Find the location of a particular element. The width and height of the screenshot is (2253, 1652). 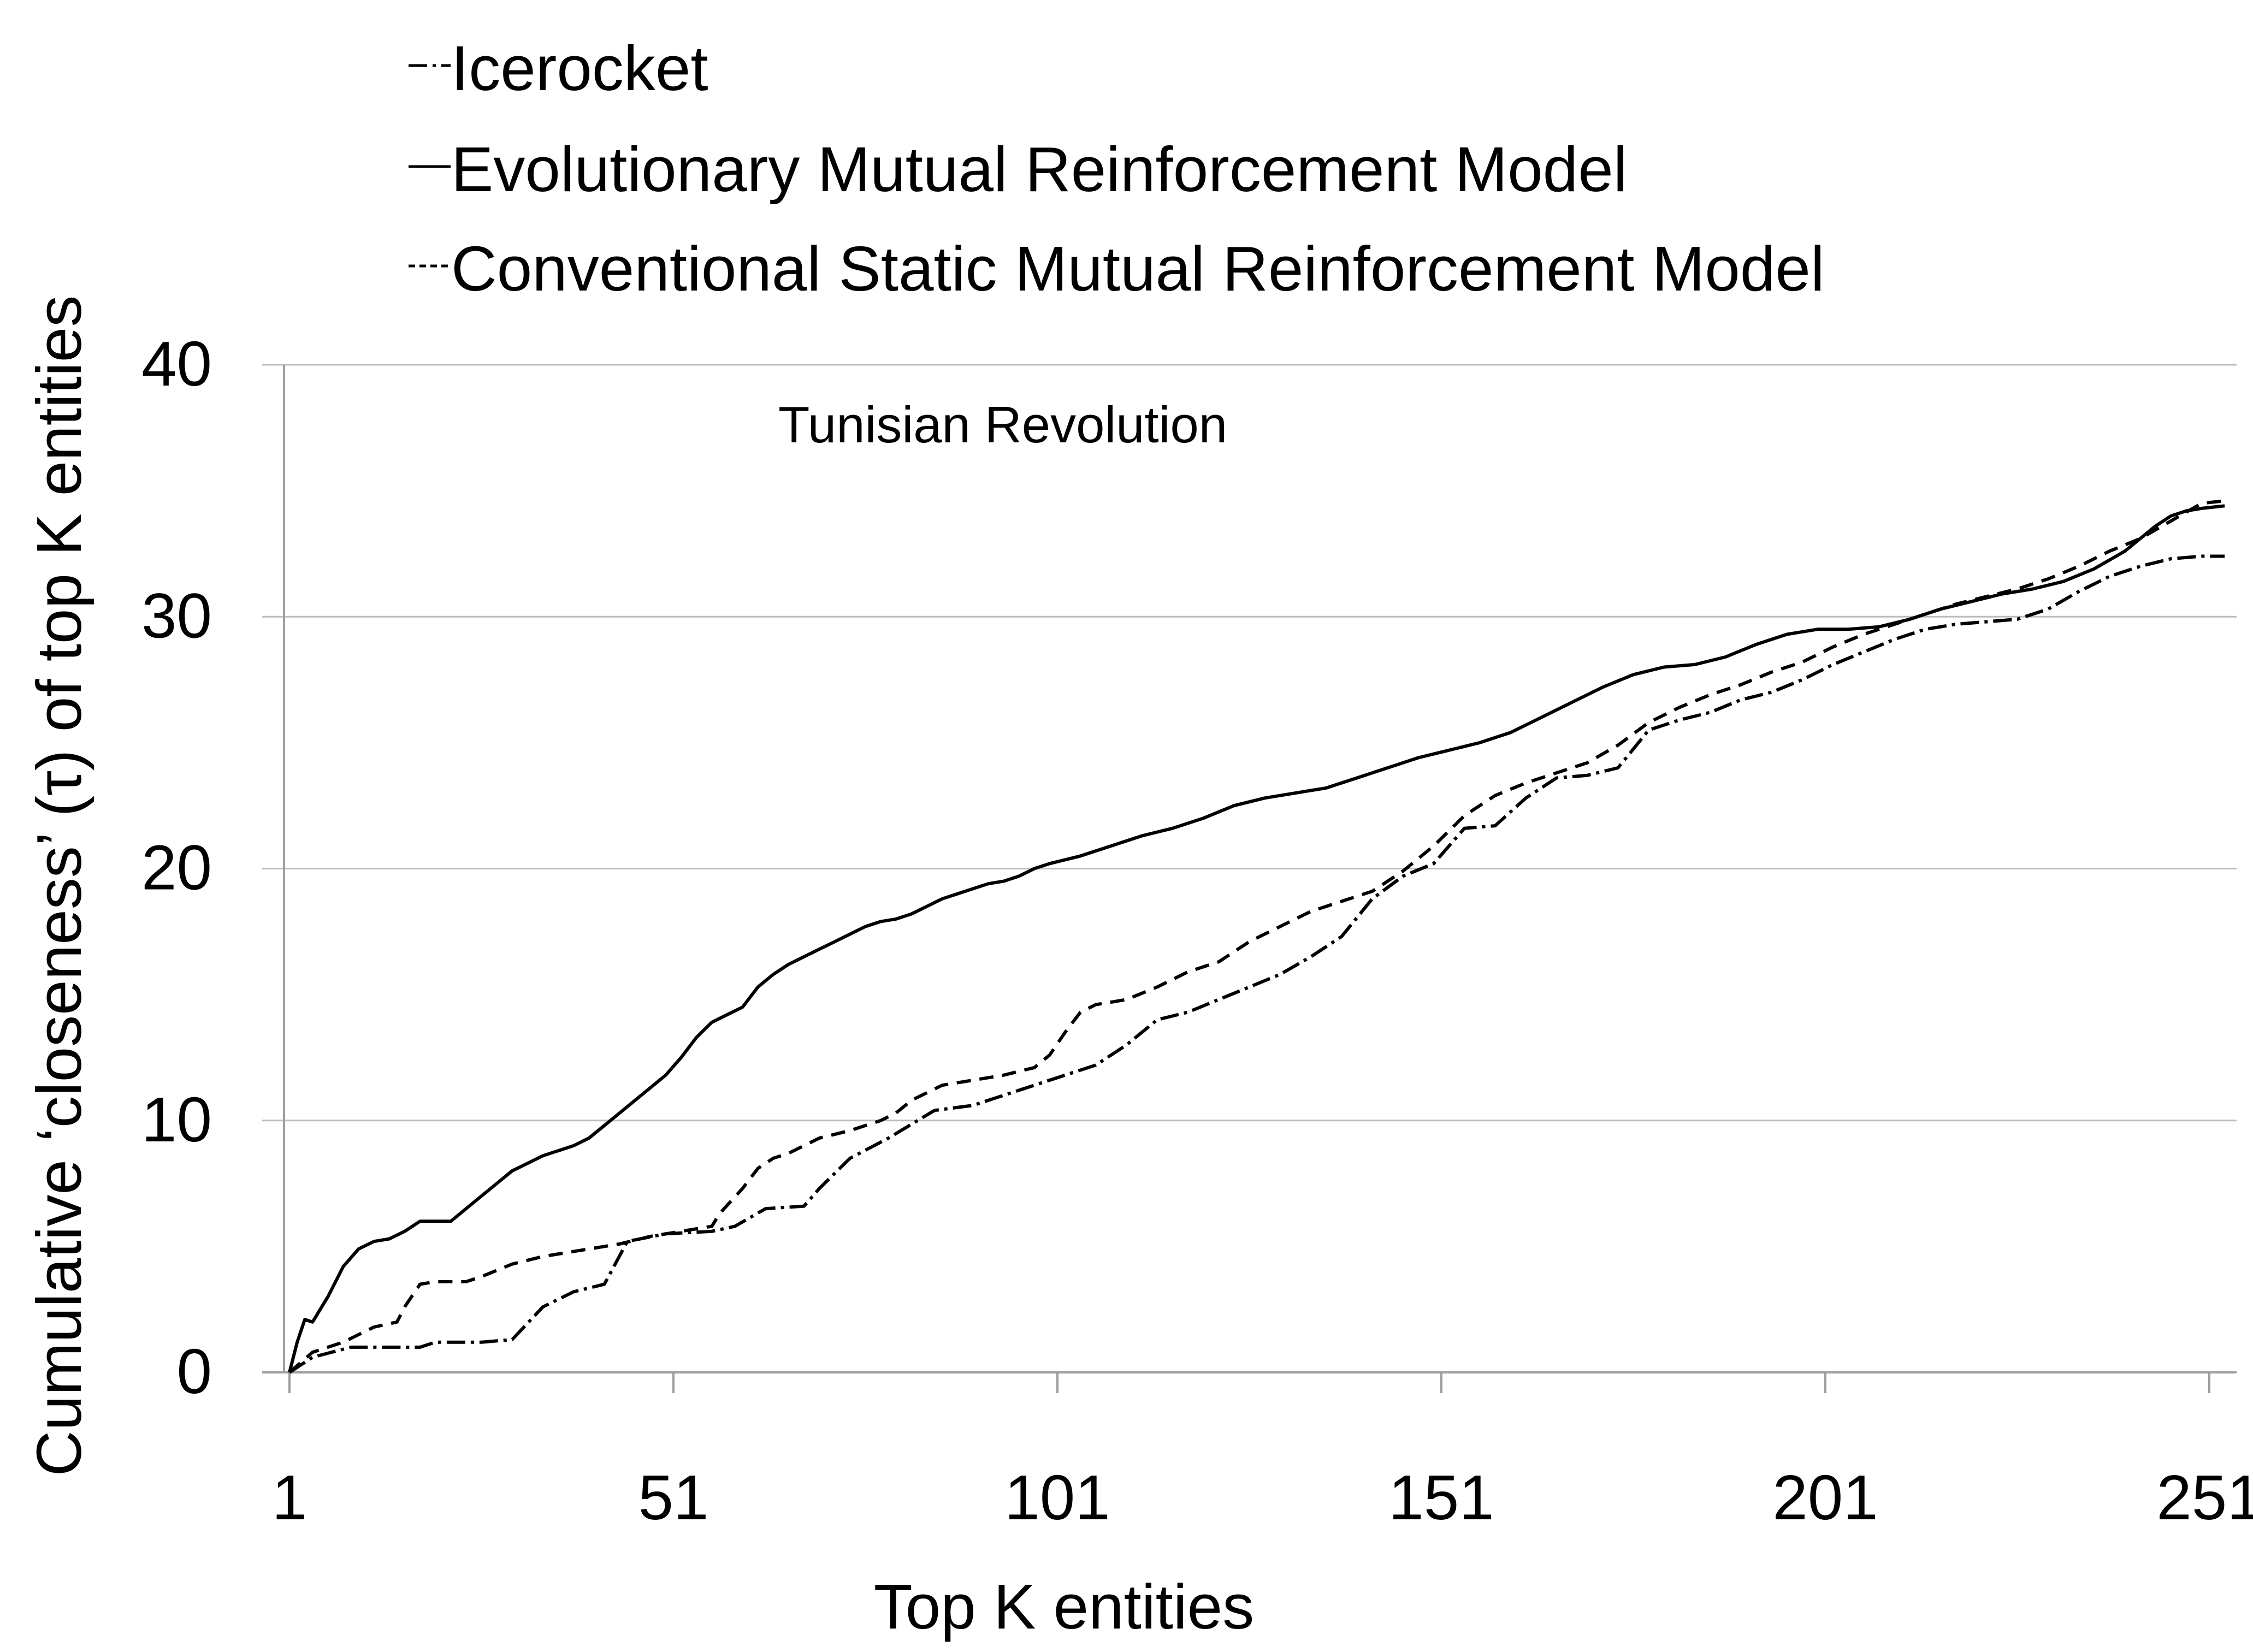

x-tick-label: 51 is located at coordinates (673, 1497).